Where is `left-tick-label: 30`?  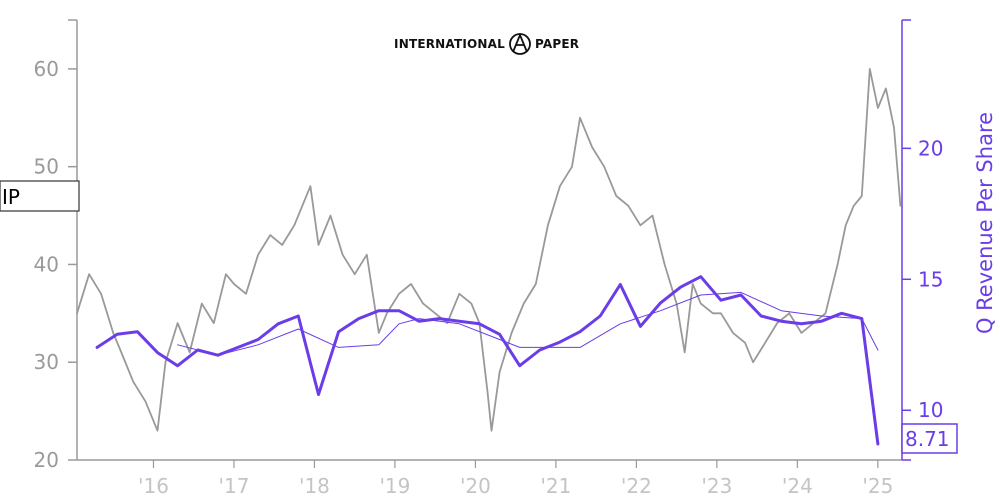 left-tick-label: 30 is located at coordinates (46, 362).